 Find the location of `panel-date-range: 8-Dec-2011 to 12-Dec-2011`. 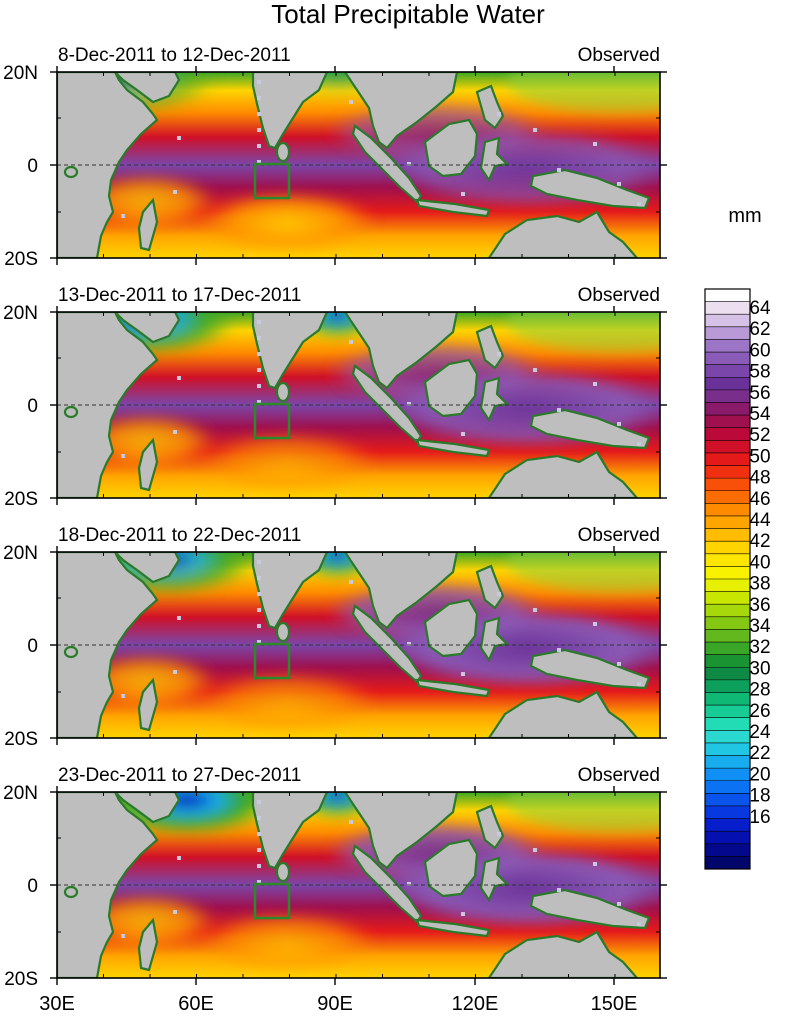

panel-date-range: 8-Dec-2011 to 12-Dec-2011 is located at coordinates (174, 55).